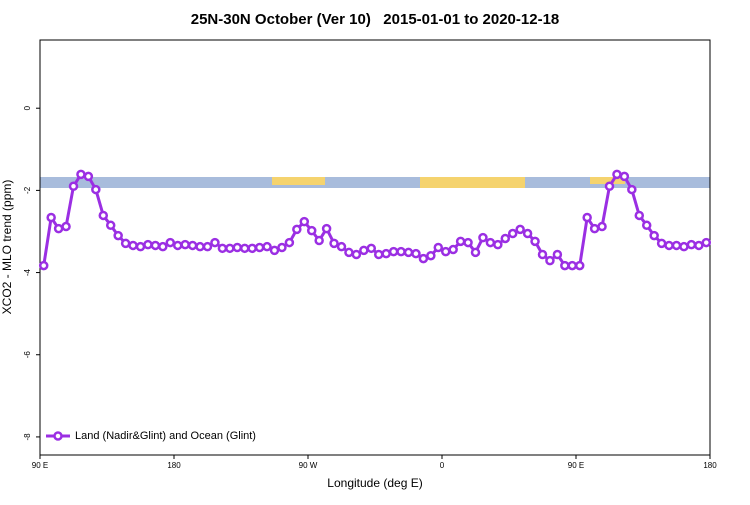 This screenshot has width=750, height=505. Describe the element at coordinates (27, 437) in the screenshot. I see `y-tick-label: -8` at that location.